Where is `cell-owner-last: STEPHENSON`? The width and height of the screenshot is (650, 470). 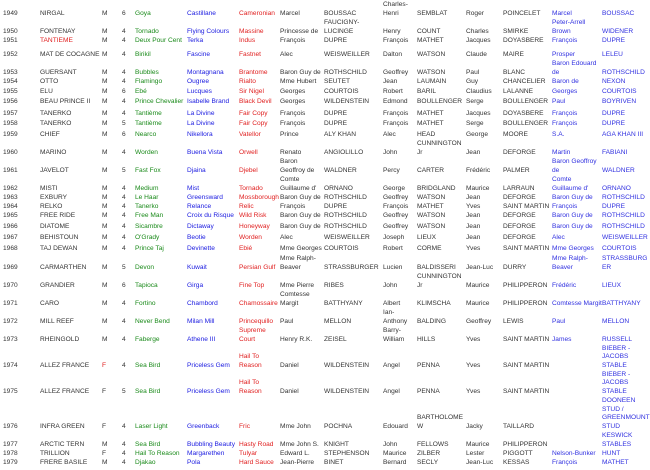 cell-owner-last: STEPHENSON is located at coordinates (347, 453).